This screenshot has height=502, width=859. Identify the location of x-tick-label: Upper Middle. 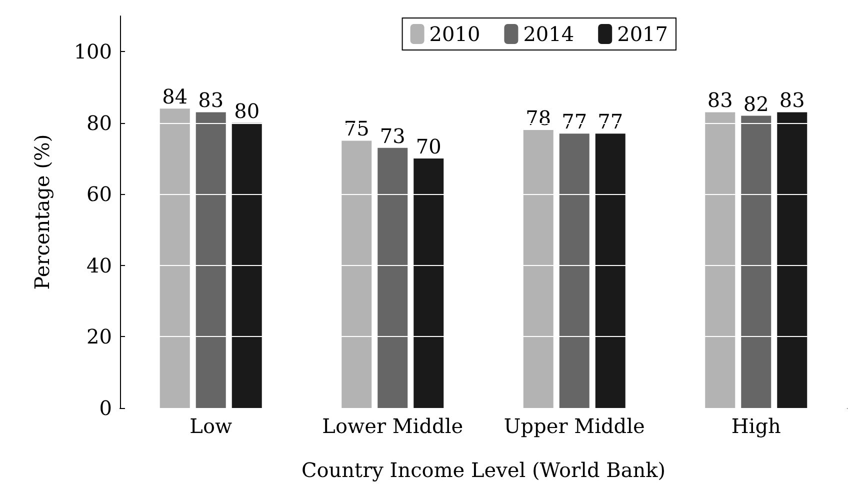
(574, 426).